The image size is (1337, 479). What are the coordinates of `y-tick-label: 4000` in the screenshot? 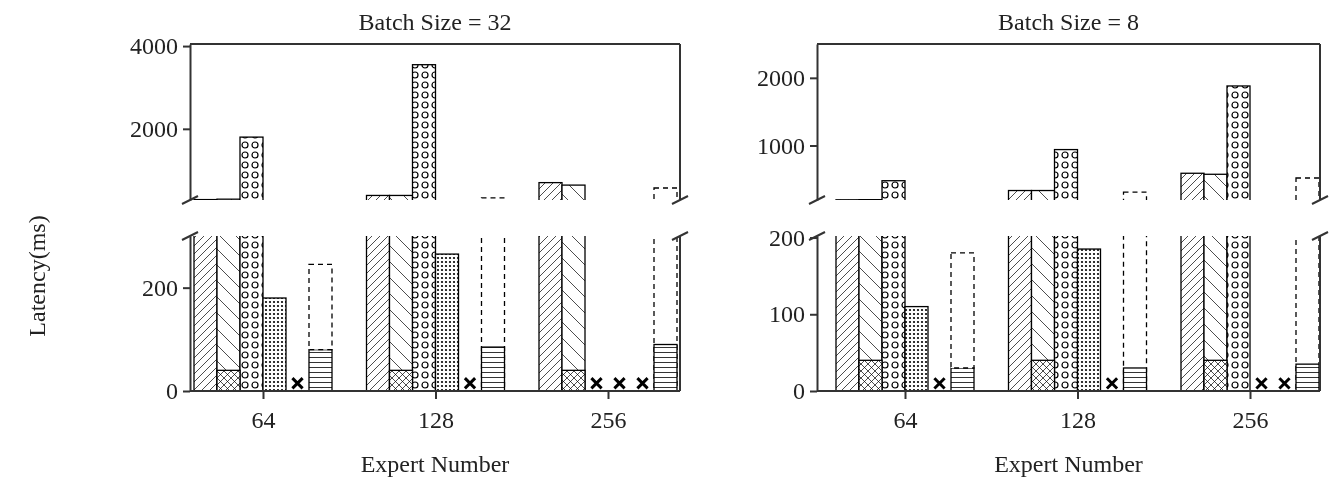 It's located at (154, 46).